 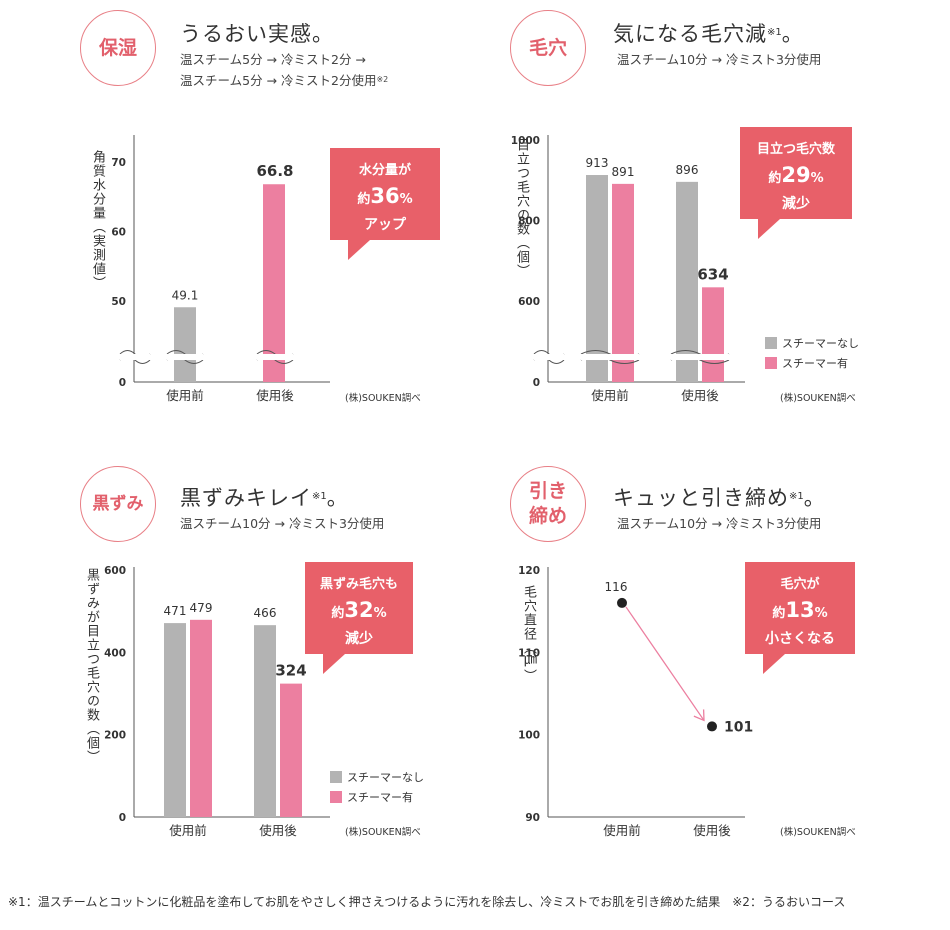 What do you see at coordinates (274, 171) in the screenshot?
I see `data-label: 66.8` at bounding box center [274, 171].